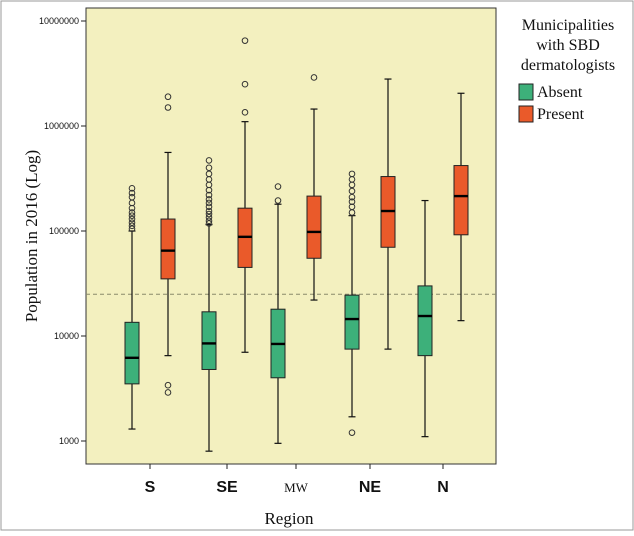 Image resolution: width=634 pixels, height=536 pixels. I want to click on box-absent-n, so click(425, 318).